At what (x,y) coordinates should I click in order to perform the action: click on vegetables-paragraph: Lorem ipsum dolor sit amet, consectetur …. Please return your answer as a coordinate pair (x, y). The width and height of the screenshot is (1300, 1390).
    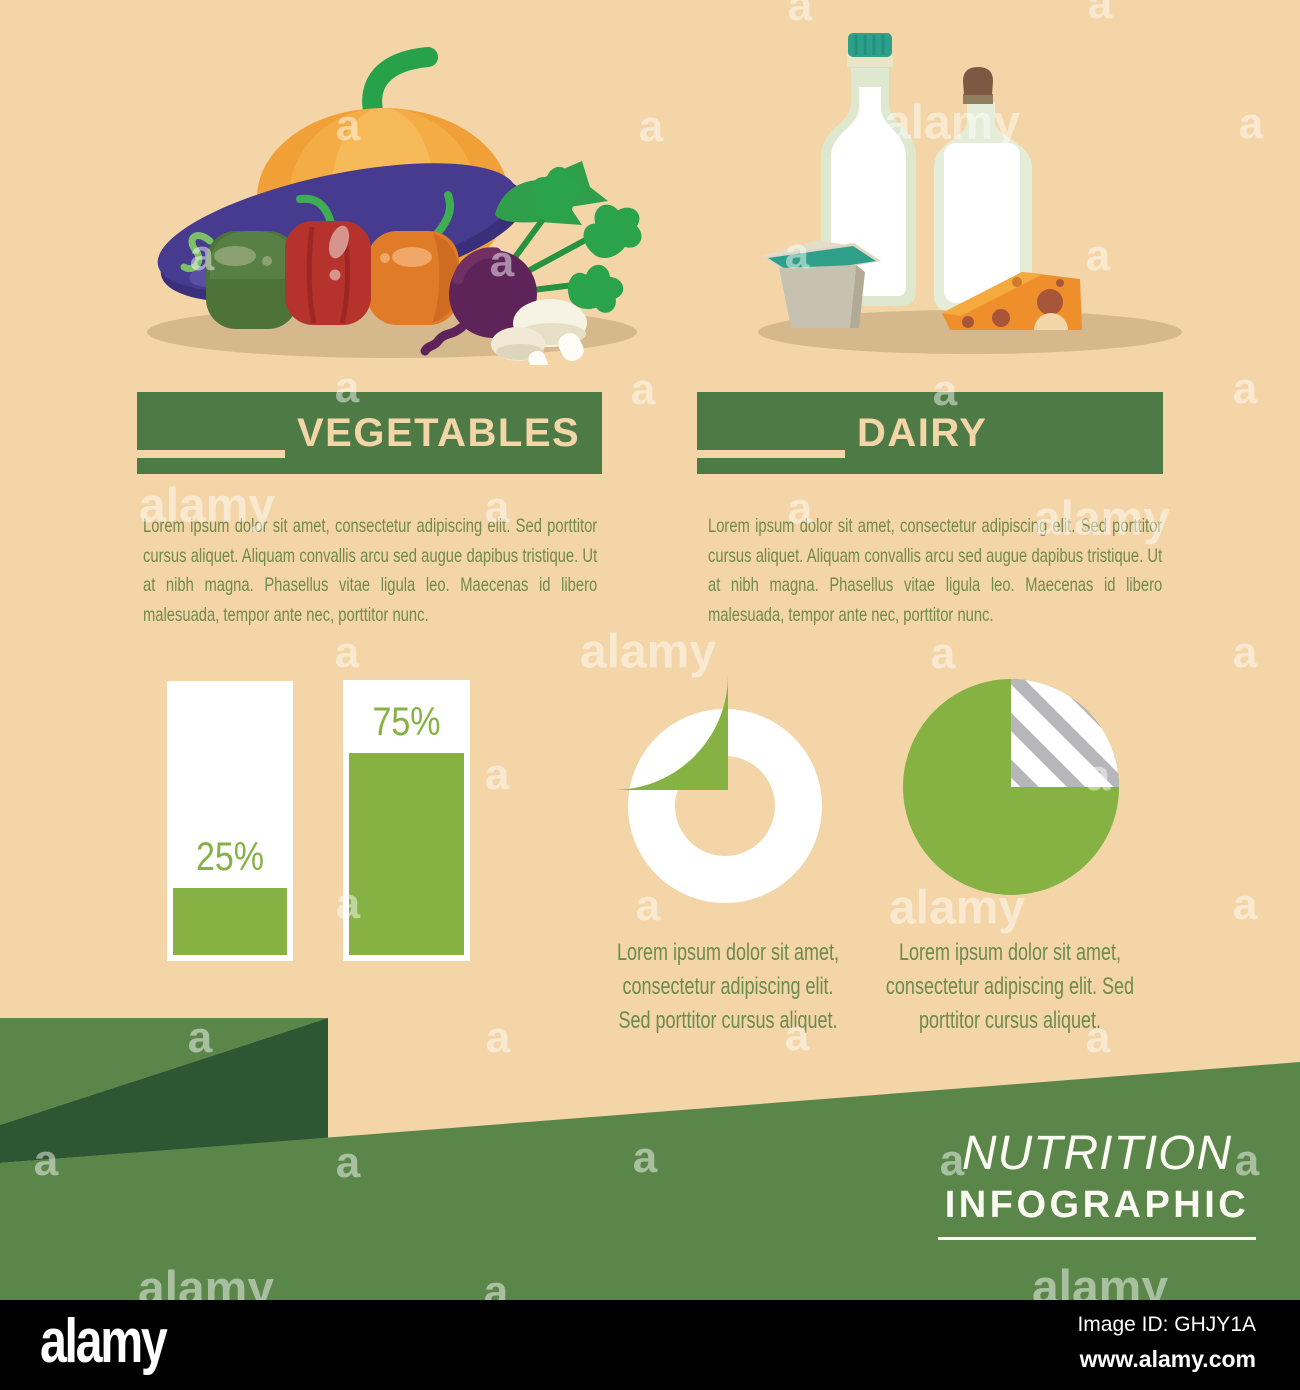
    Looking at the image, I should click on (370, 570).